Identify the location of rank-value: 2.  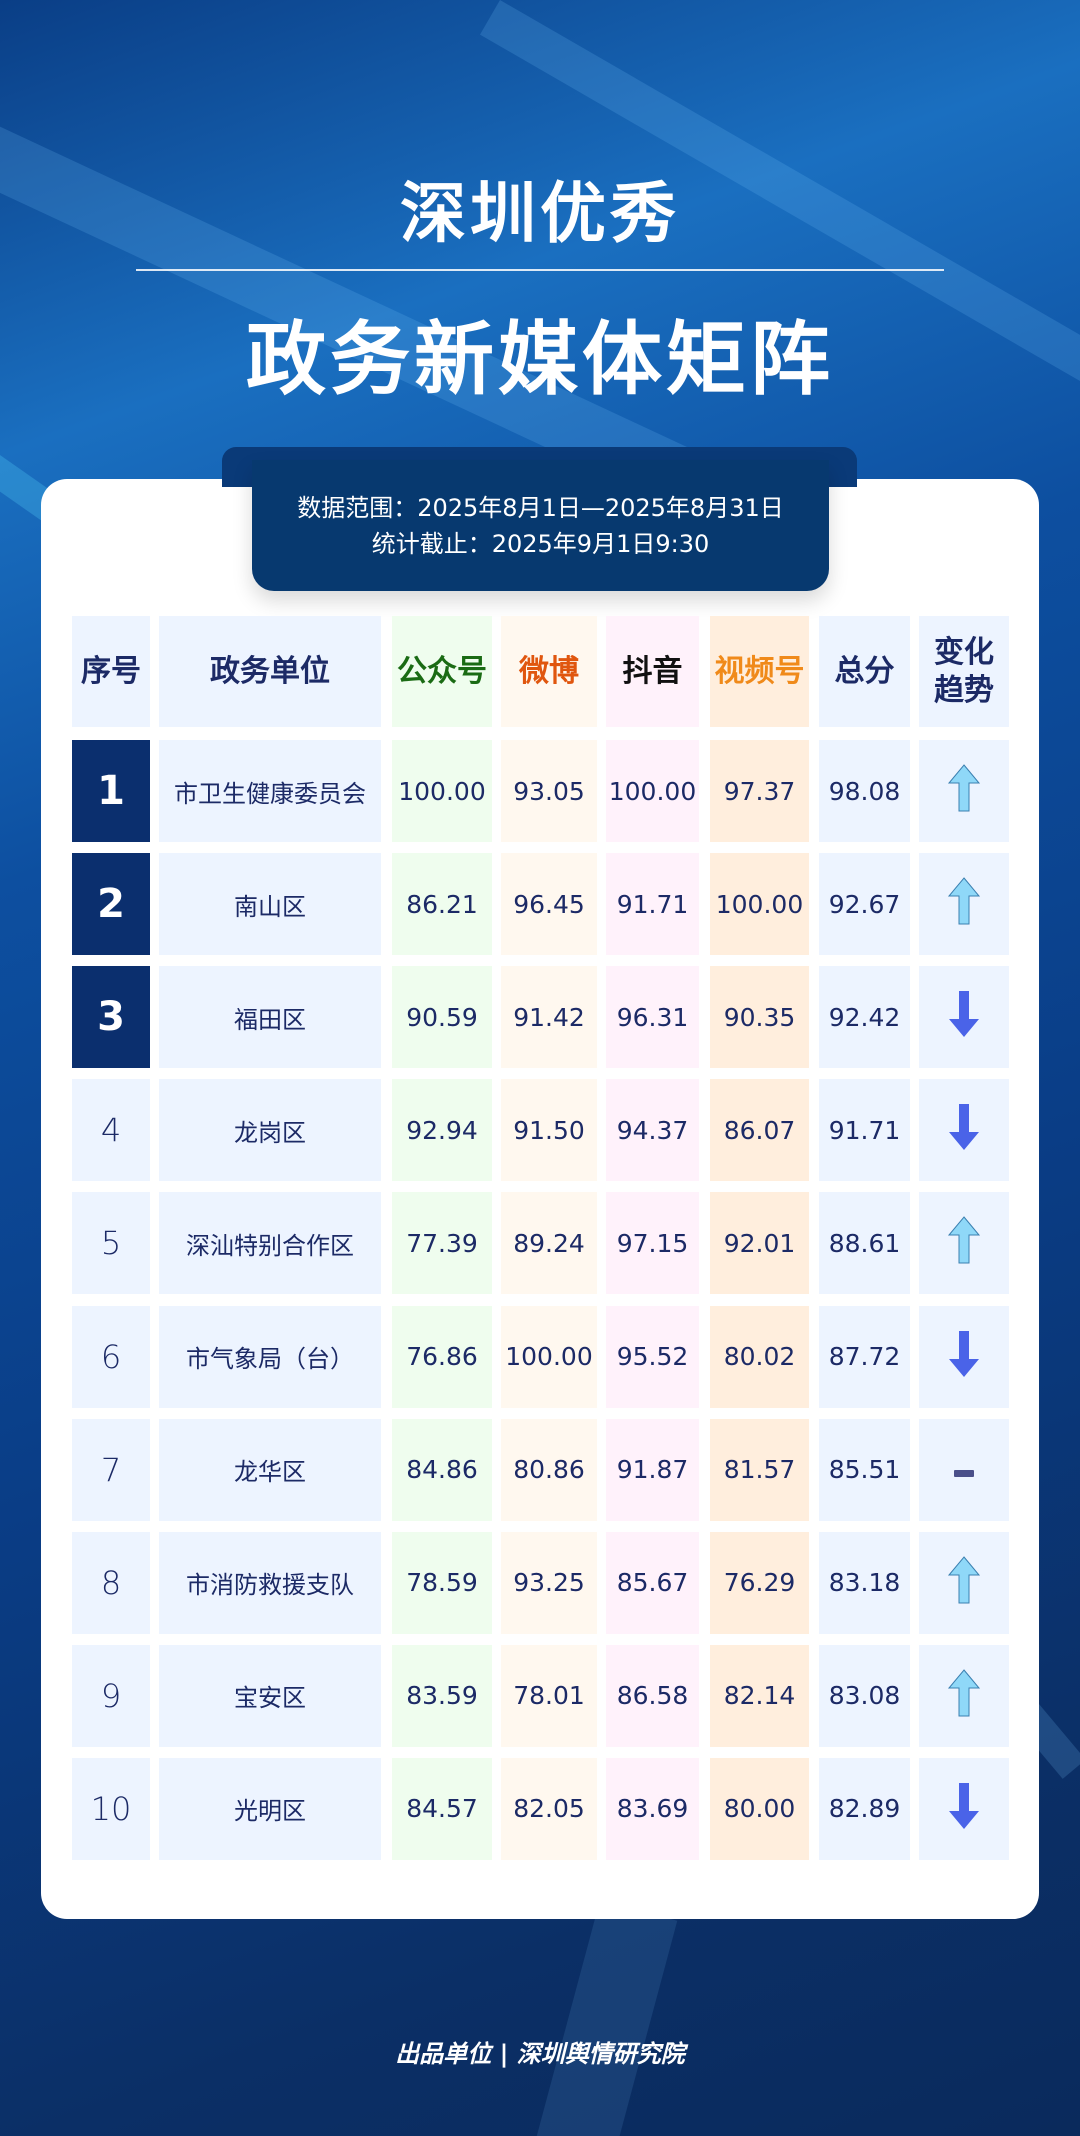
(111, 904).